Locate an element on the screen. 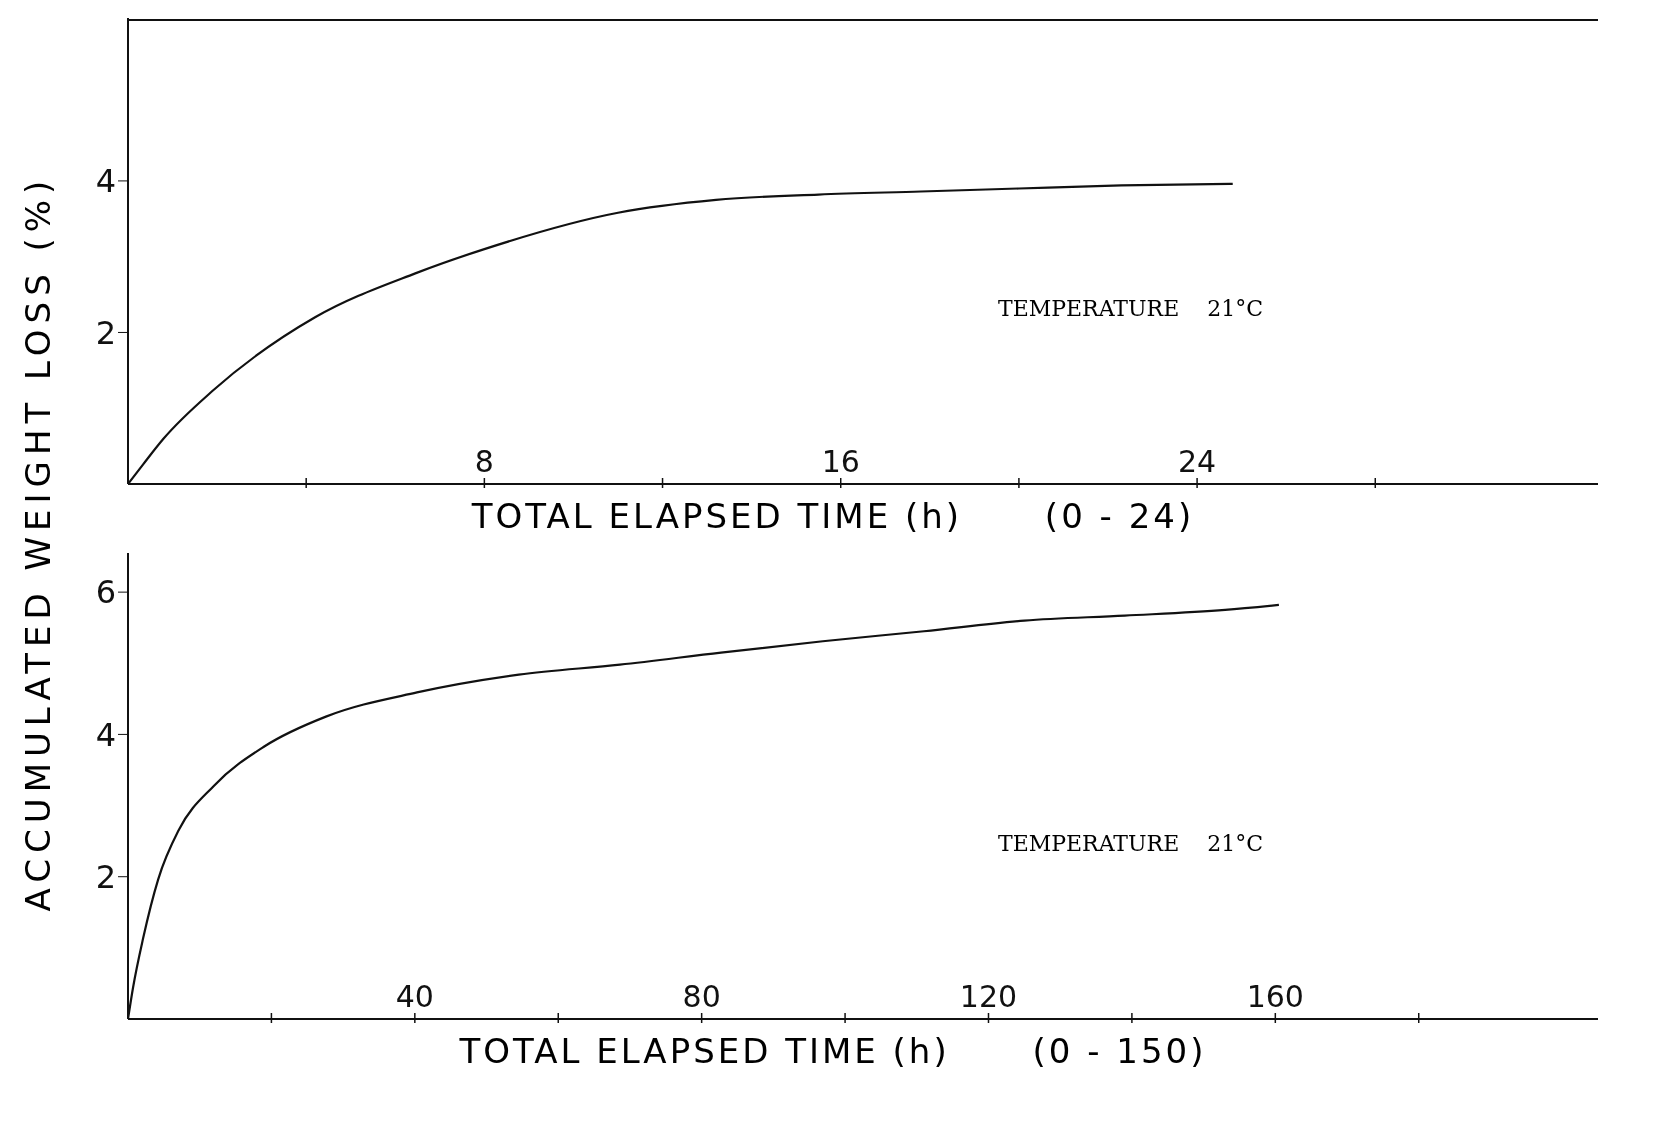  y-axis-title: ACCUMULATED WEIGHT LOSS (%) is located at coordinates (38, 543).